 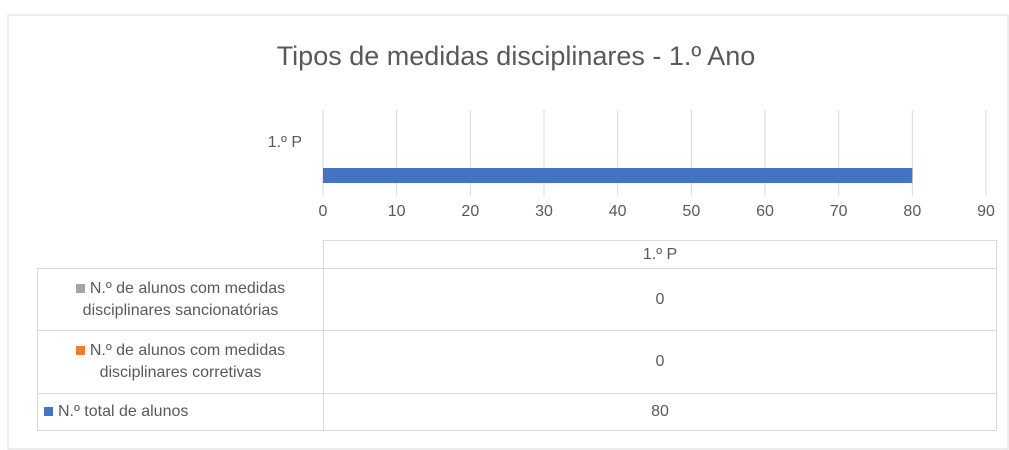 I want to click on x-tick-label: 10, so click(x=397, y=211).